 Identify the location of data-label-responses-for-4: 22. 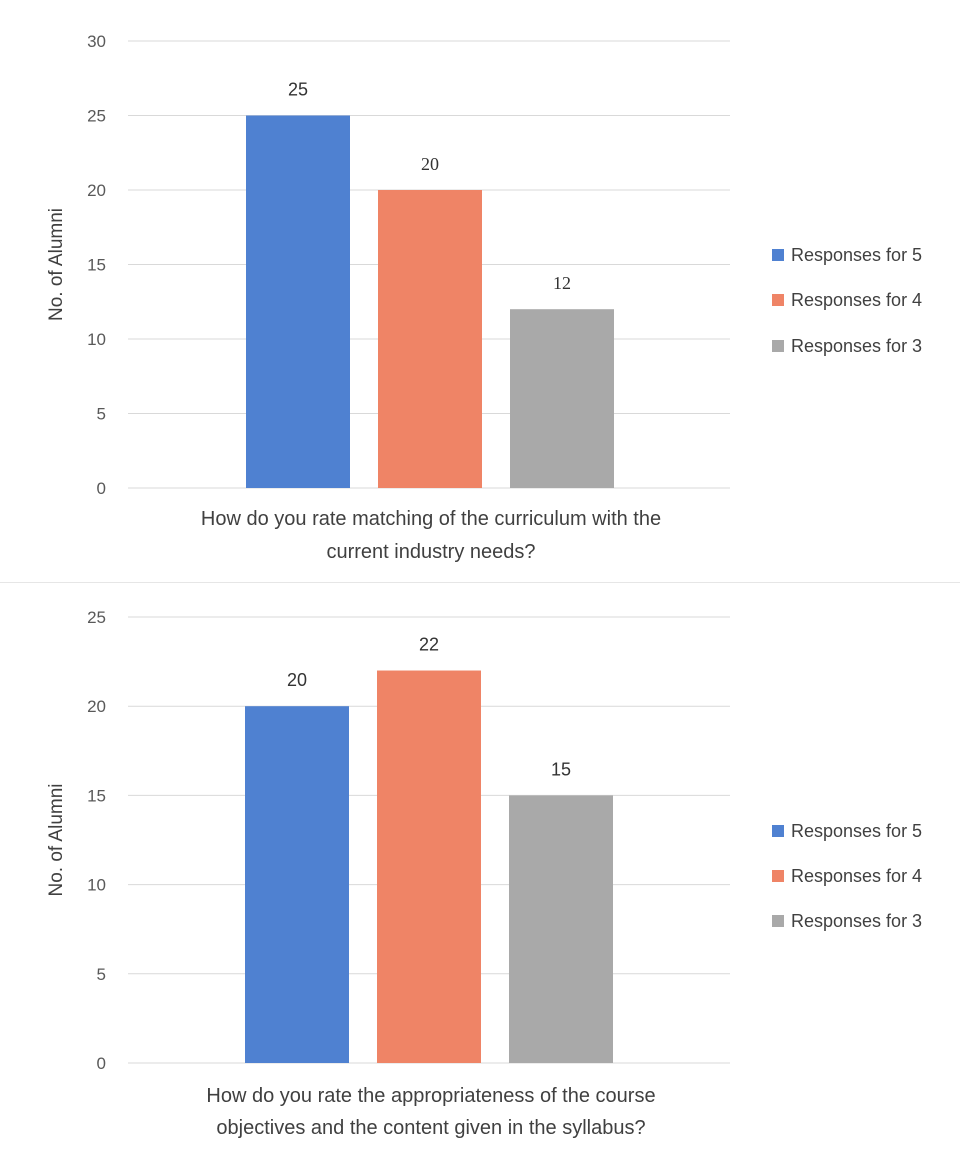
(429, 645).